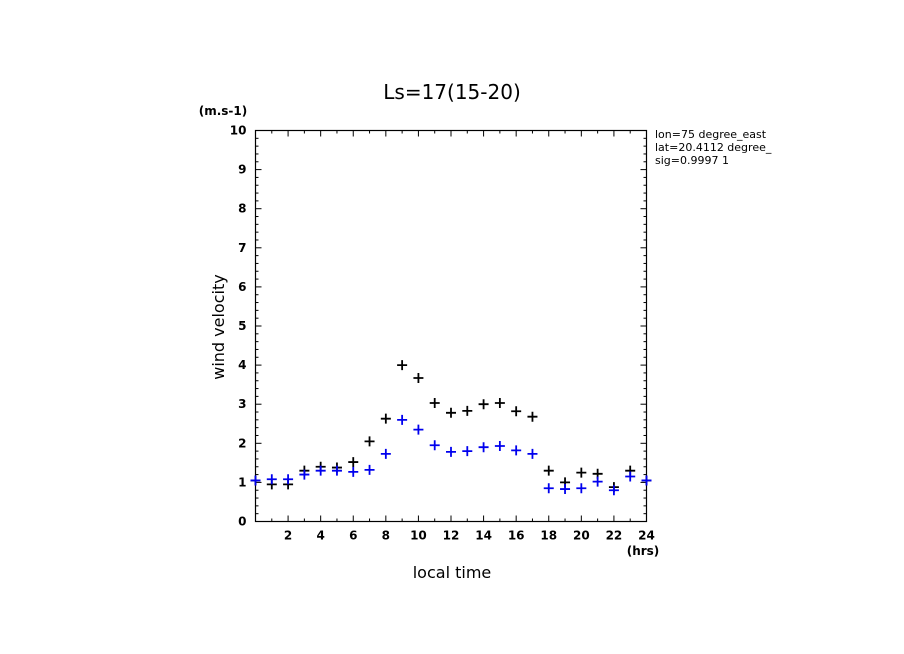 The width and height of the screenshot is (904, 654). What do you see at coordinates (548, 536) in the screenshot?
I see `x-tick-label: 18` at bounding box center [548, 536].